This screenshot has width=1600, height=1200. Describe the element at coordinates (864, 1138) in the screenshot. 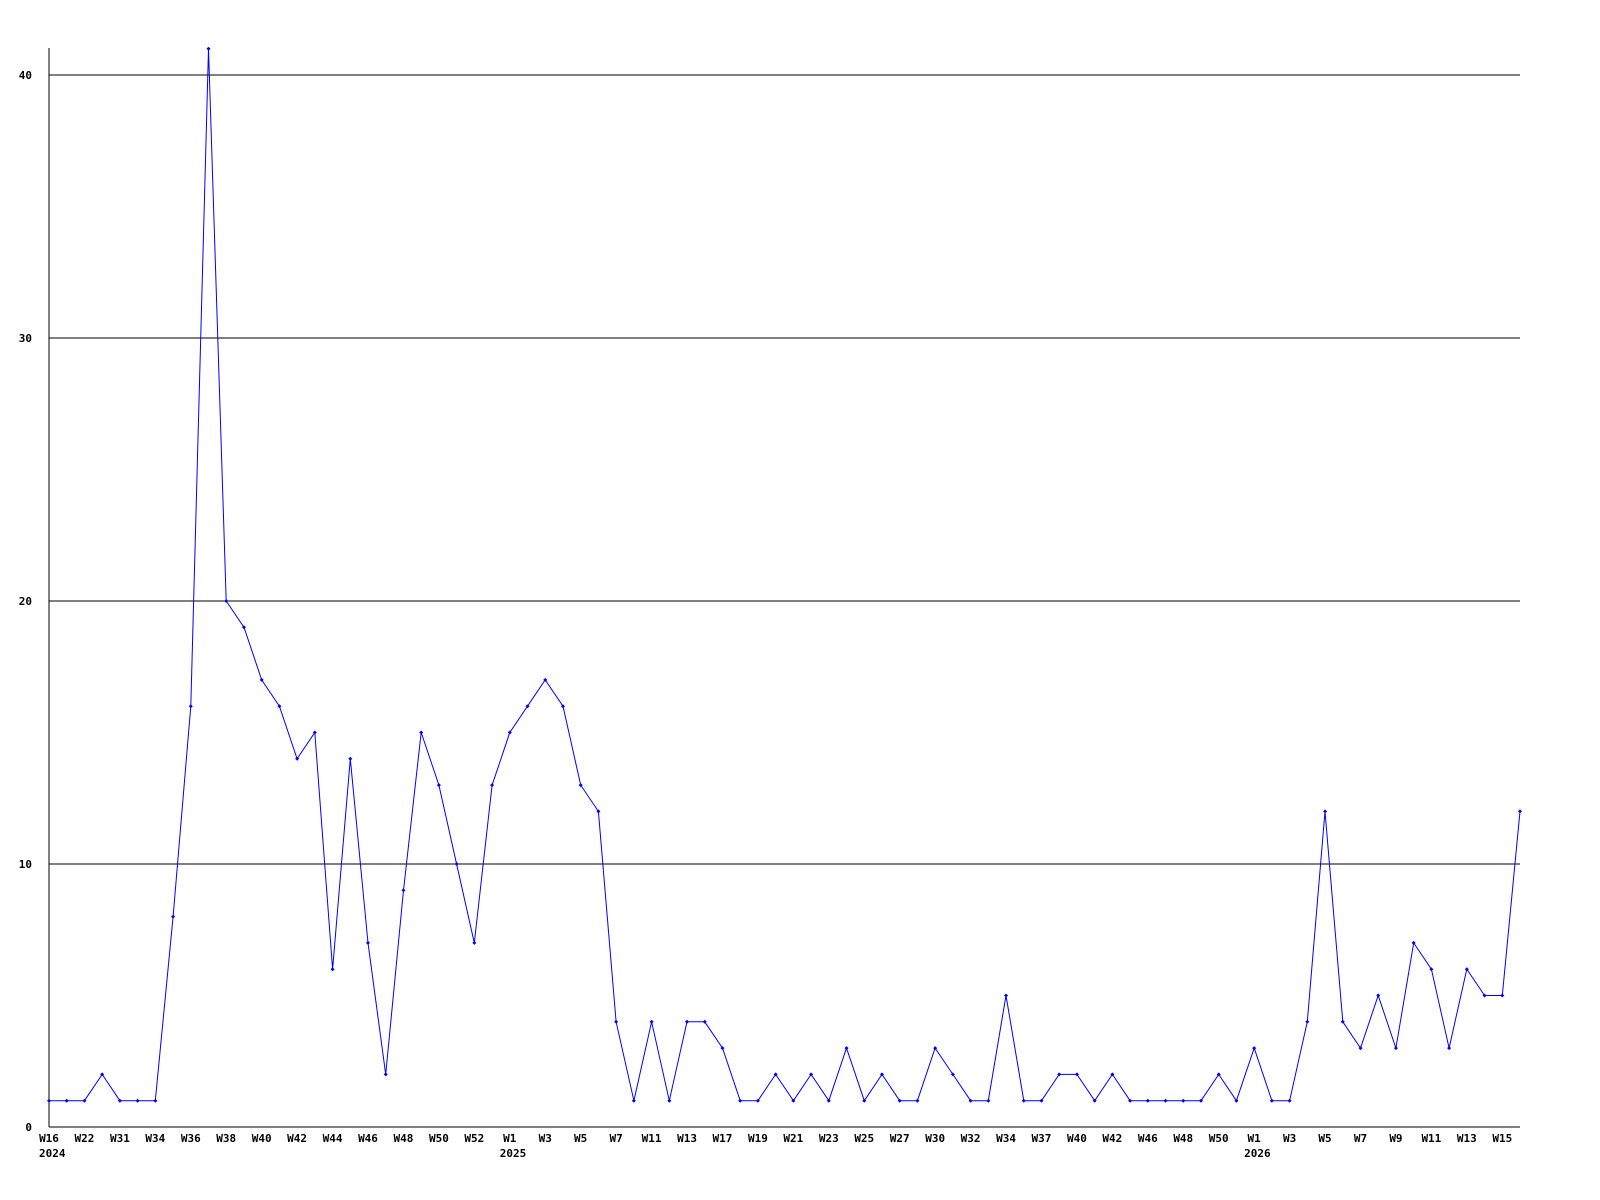

I see `x-tick-label: W25` at that location.